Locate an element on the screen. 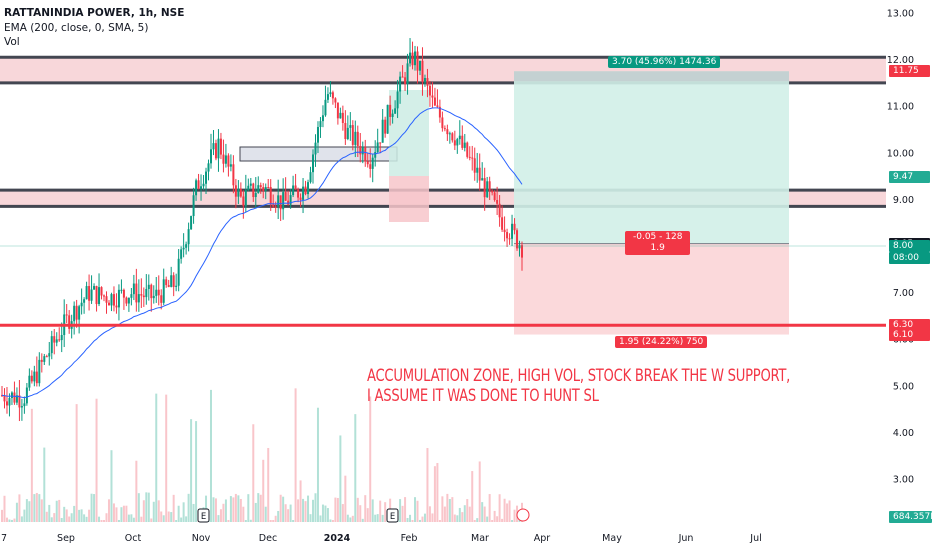 This screenshot has height=550, width=932. support-lines is located at coordinates (443, 286).